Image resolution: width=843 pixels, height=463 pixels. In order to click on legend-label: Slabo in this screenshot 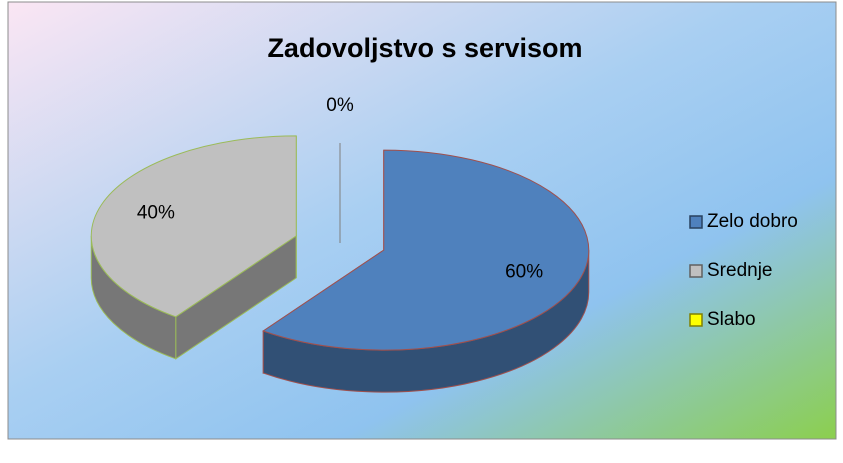, I will do `click(731, 319)`.